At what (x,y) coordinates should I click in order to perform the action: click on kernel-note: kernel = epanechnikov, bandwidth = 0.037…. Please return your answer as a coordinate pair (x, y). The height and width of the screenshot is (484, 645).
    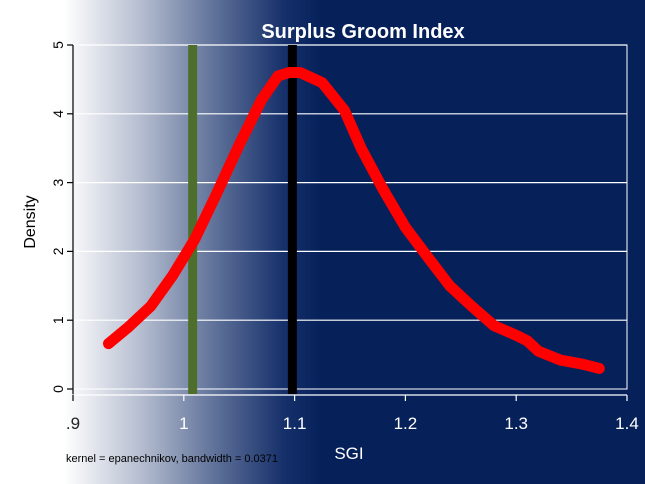
    Looking at the image, I should click on (172, 459).